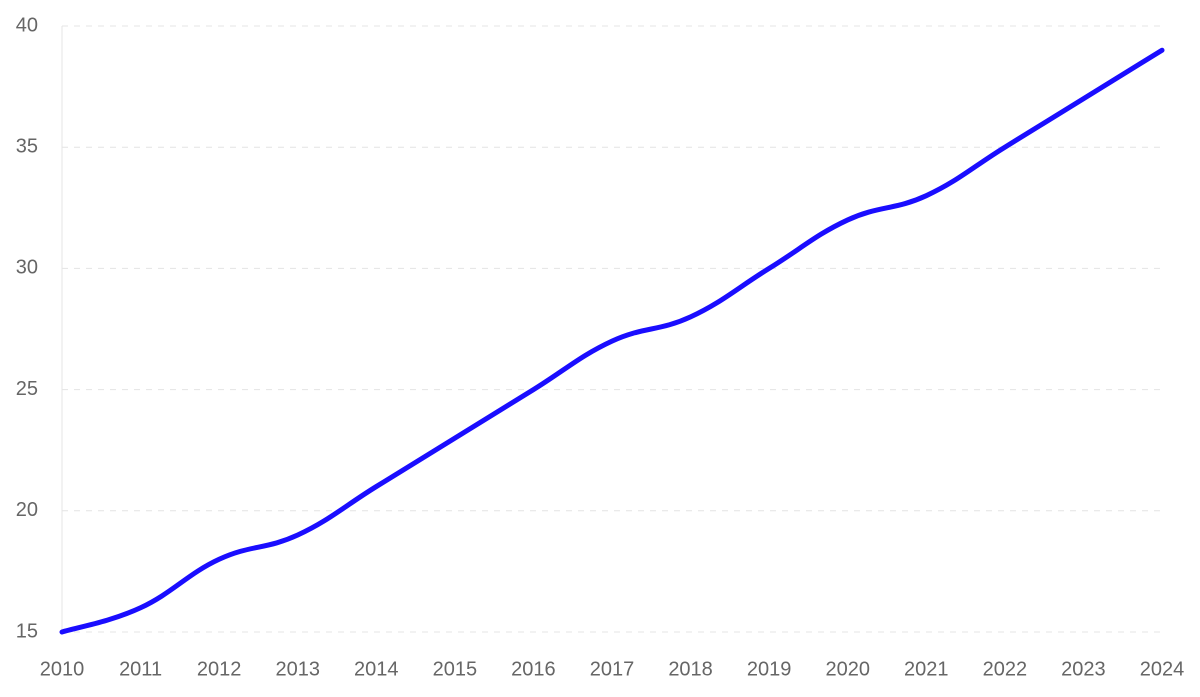 This screenshot has height=697, width=1200. Describe the element at coordinates (27, 268) in the screenshot. I see `y-tick-label: 30` at that location.